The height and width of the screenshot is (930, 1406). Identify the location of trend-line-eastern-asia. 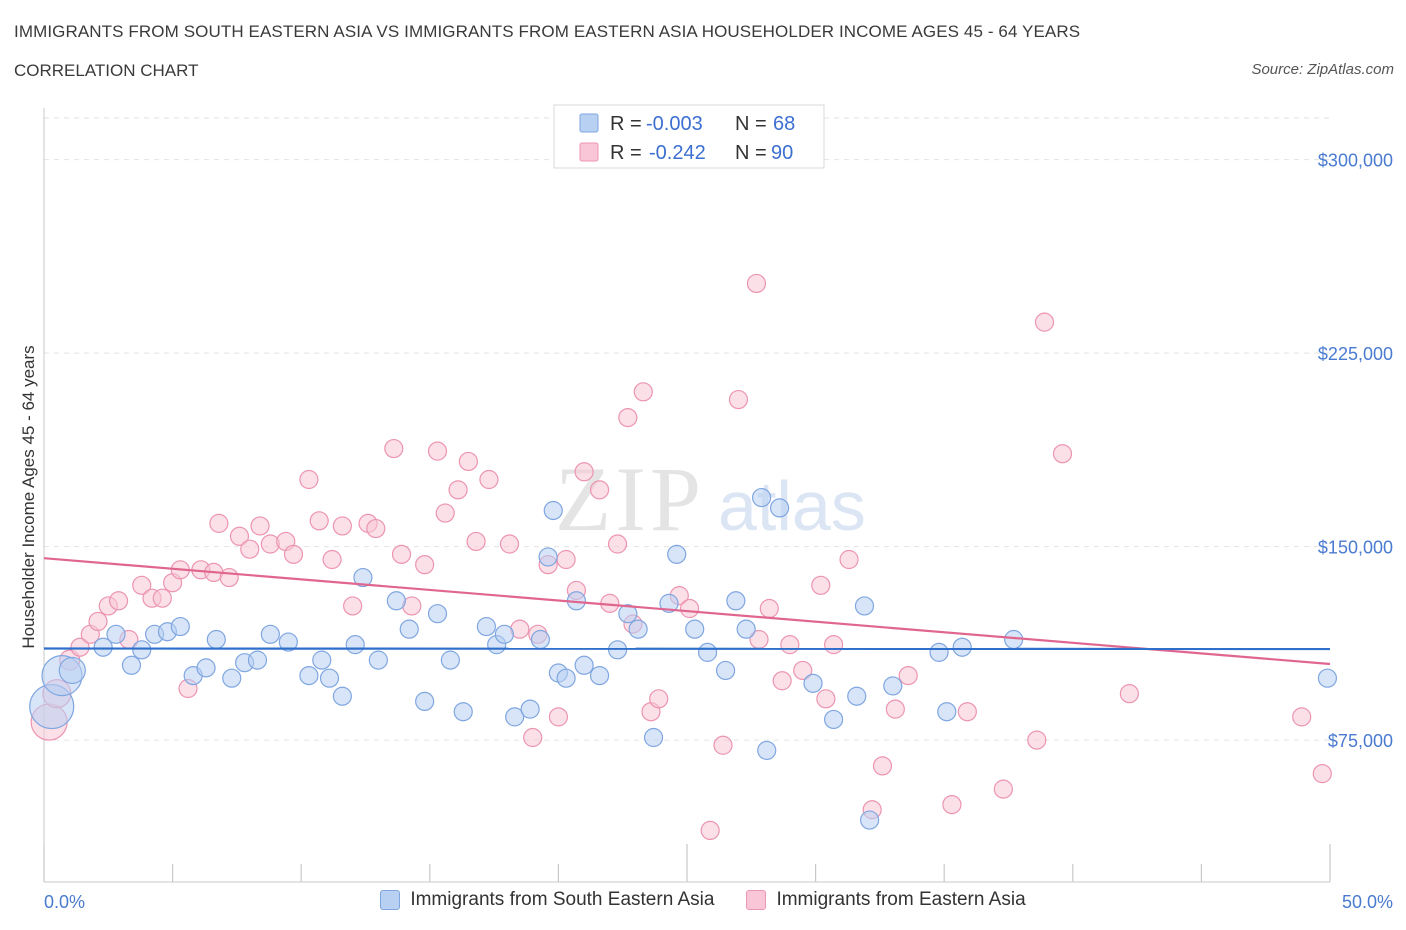
(687, 611).